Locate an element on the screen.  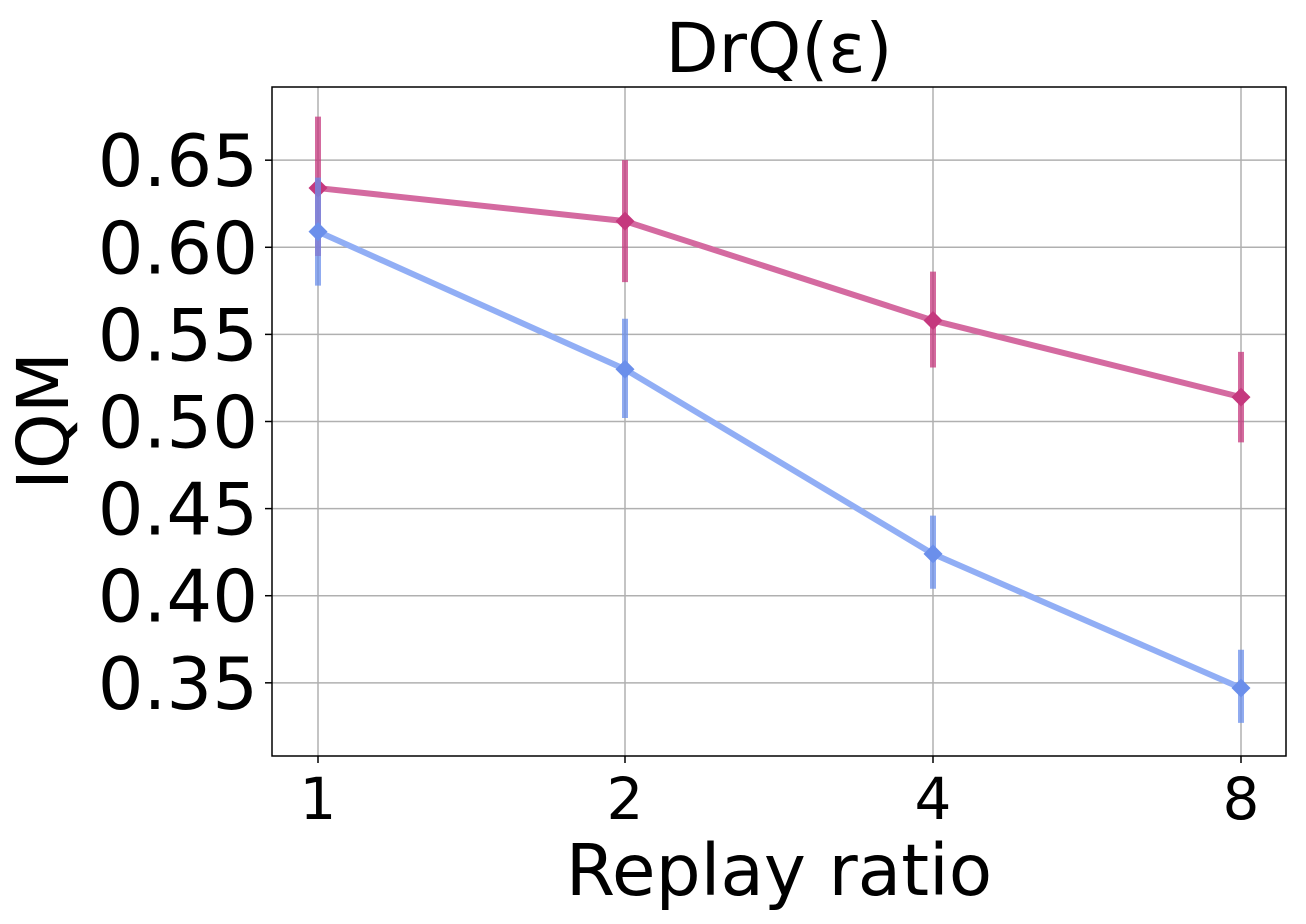
y-axis-label: IQM is located at coordinates (43, 421).